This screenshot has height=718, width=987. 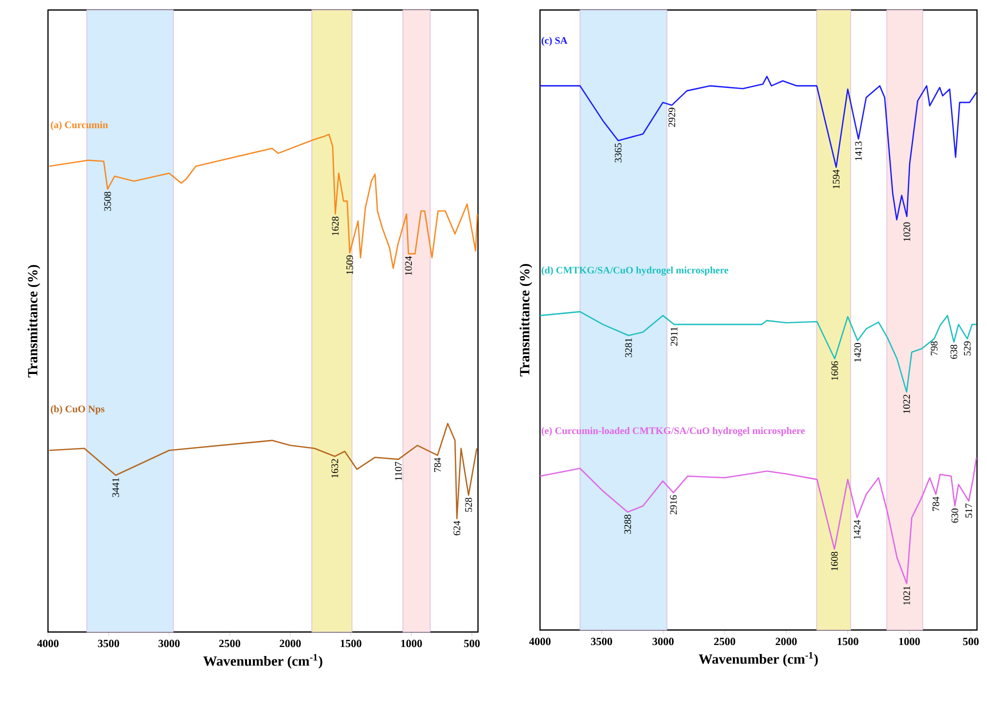 I want to click on annotation: 2916, so click(x=673, y=504).